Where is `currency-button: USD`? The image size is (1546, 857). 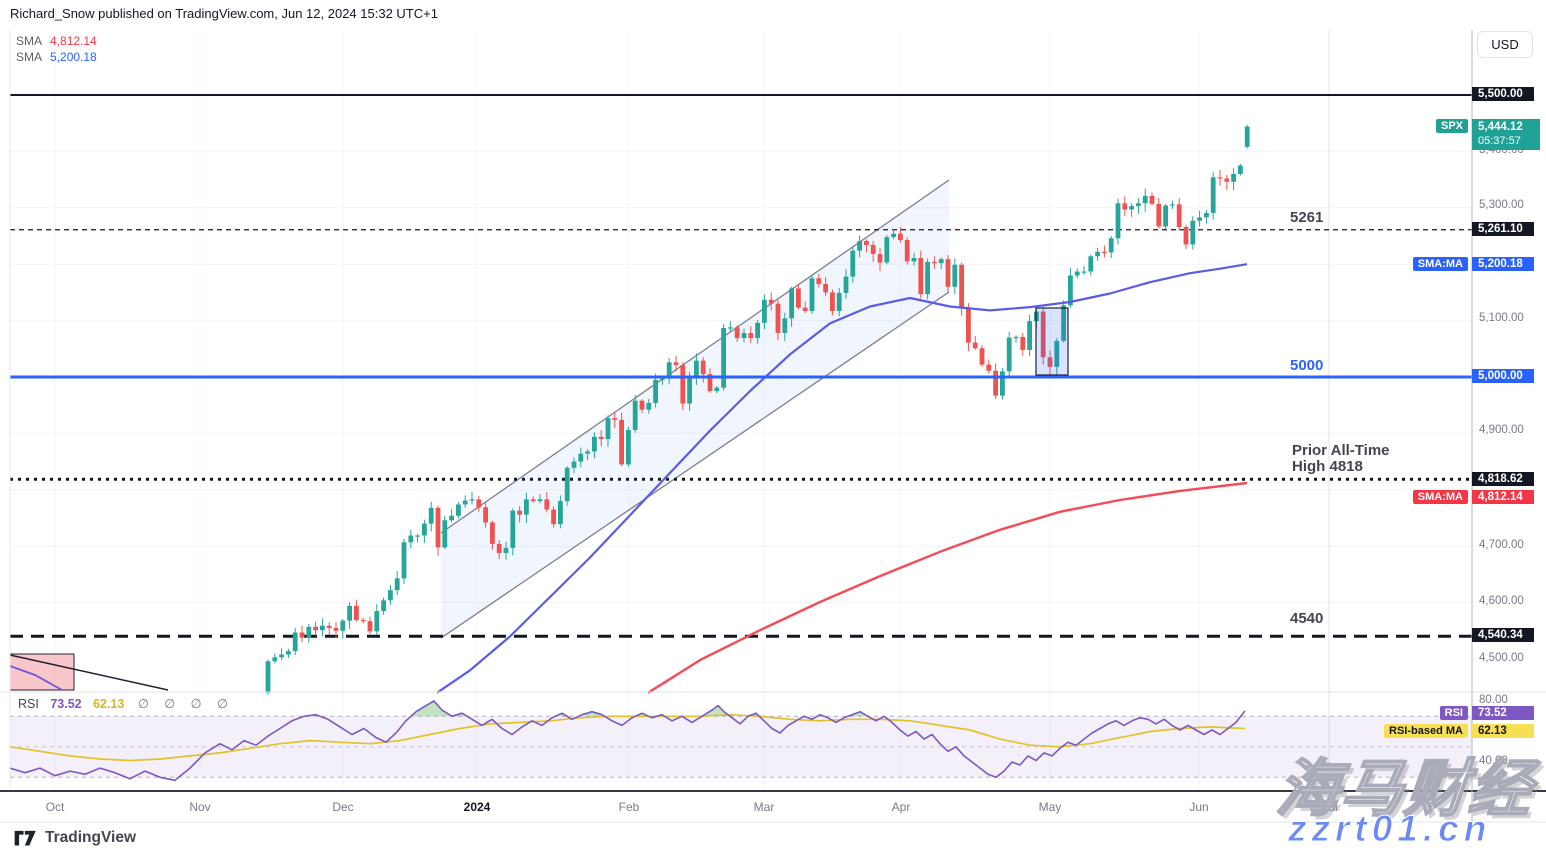
currency-button: USD is located at coordinates (1505, 44).